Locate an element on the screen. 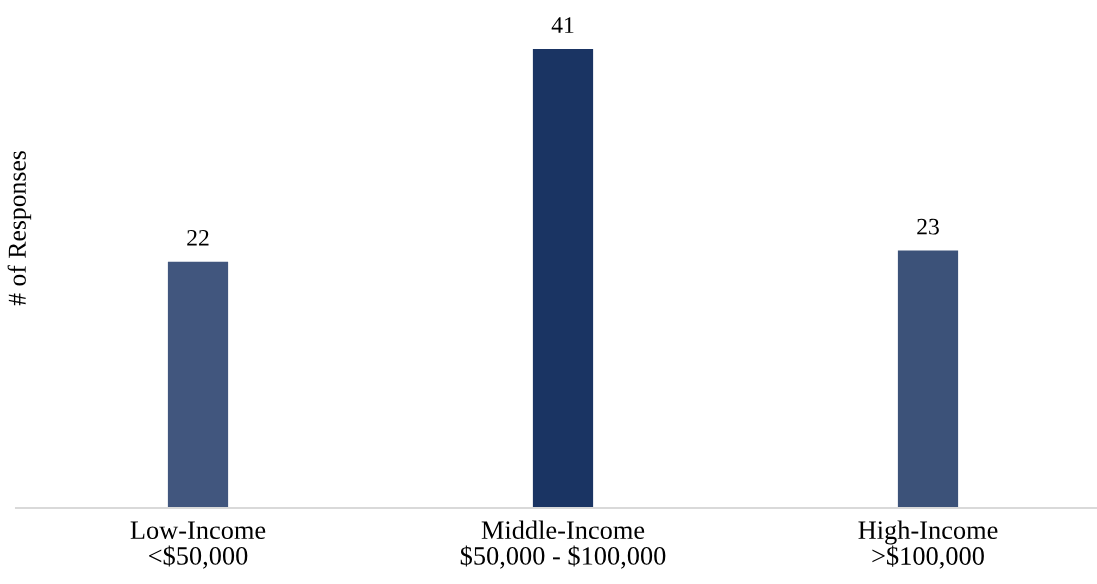 This screenshot has width=1097, height=584. data-label: 22 is located at coordinates (198, 237).